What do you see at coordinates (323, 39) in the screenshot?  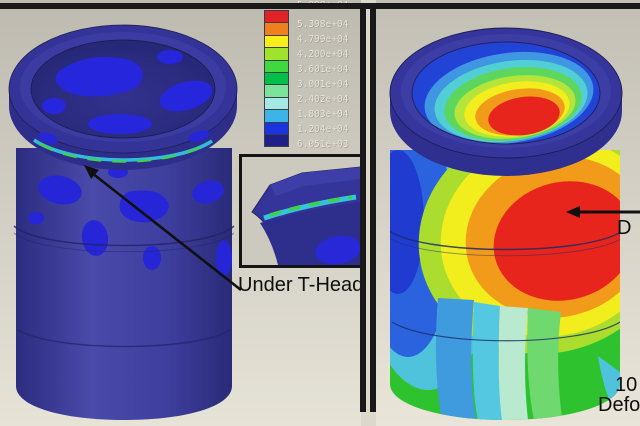 I see `legend-value: 4.799e+04` at bounding box center [323, 39].